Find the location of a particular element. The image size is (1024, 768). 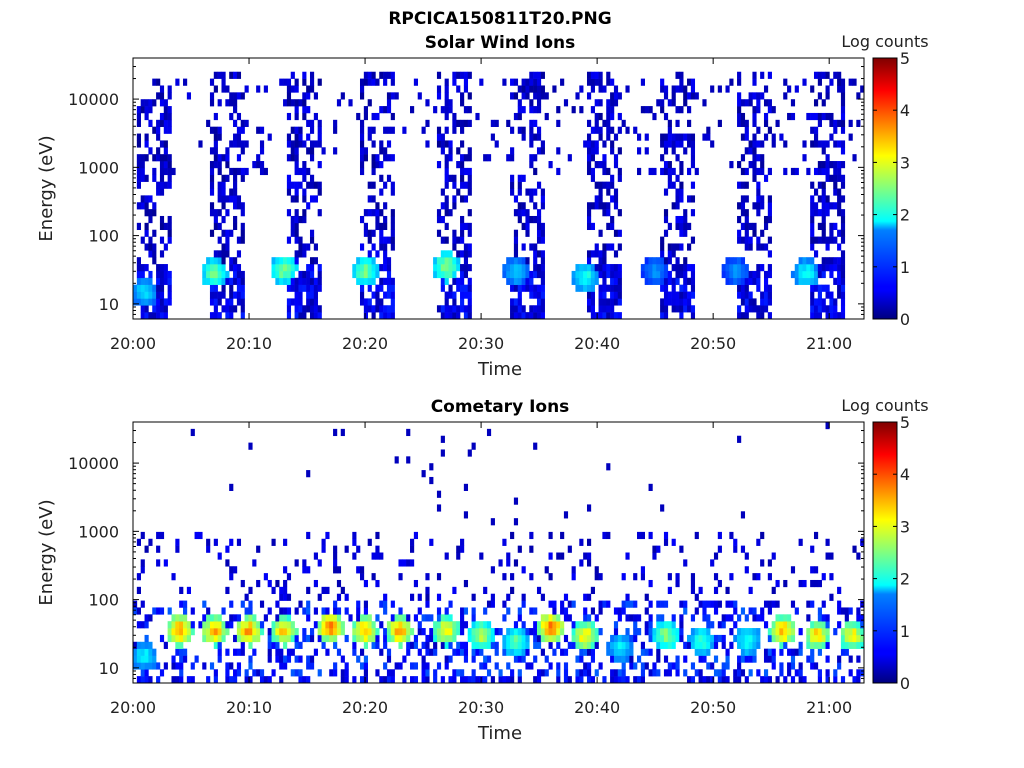

colorbar-tick-label: 2 is located at coordinates (905, 579).